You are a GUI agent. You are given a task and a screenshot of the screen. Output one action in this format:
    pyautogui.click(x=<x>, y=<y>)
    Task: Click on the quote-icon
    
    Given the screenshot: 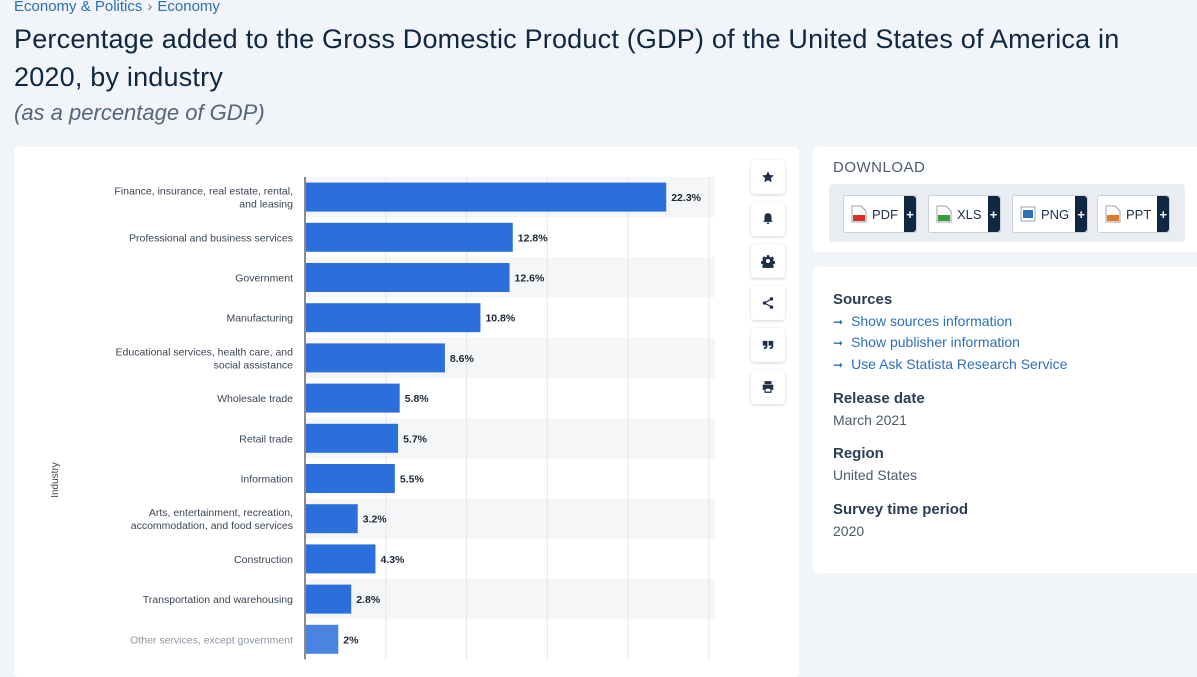 What is the action you would take?
    pyautogui.click(x=768, y=345)
    